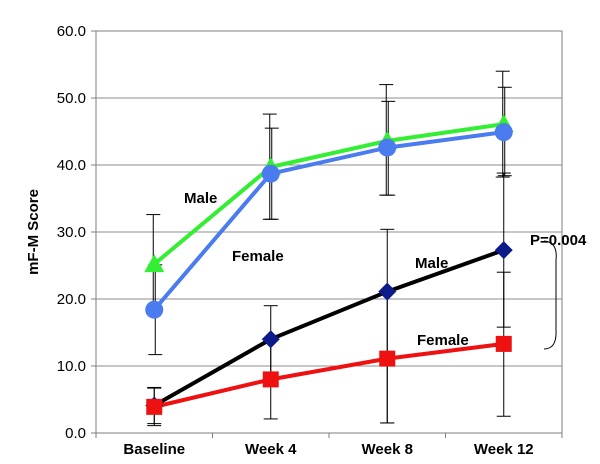 The image size is (600, 464). What do you see at coordinates (558, 240) in the screenshot?
I see `label-p-value: P=0.004` at bounding box center [558, 240].